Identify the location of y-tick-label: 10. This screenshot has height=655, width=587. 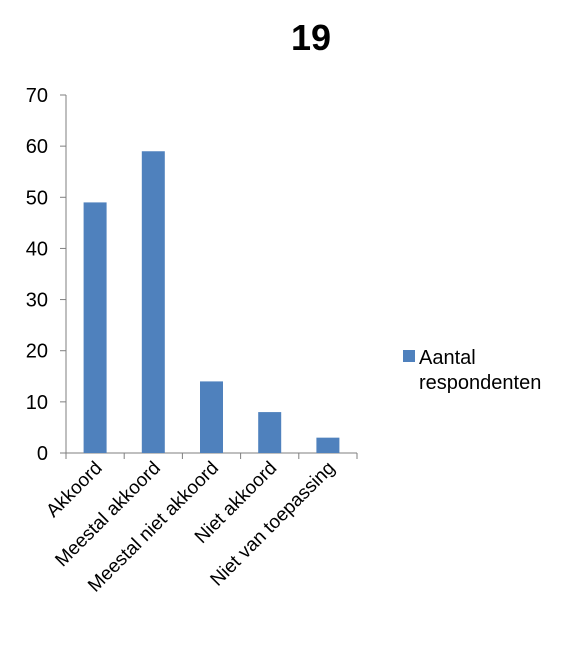
(37, 403).